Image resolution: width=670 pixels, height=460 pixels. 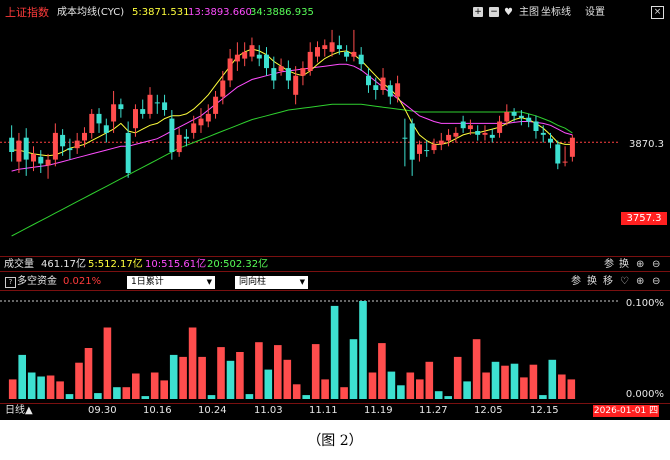 I want to click on x-tick-label: 09.30, so click(x=102, y=410).